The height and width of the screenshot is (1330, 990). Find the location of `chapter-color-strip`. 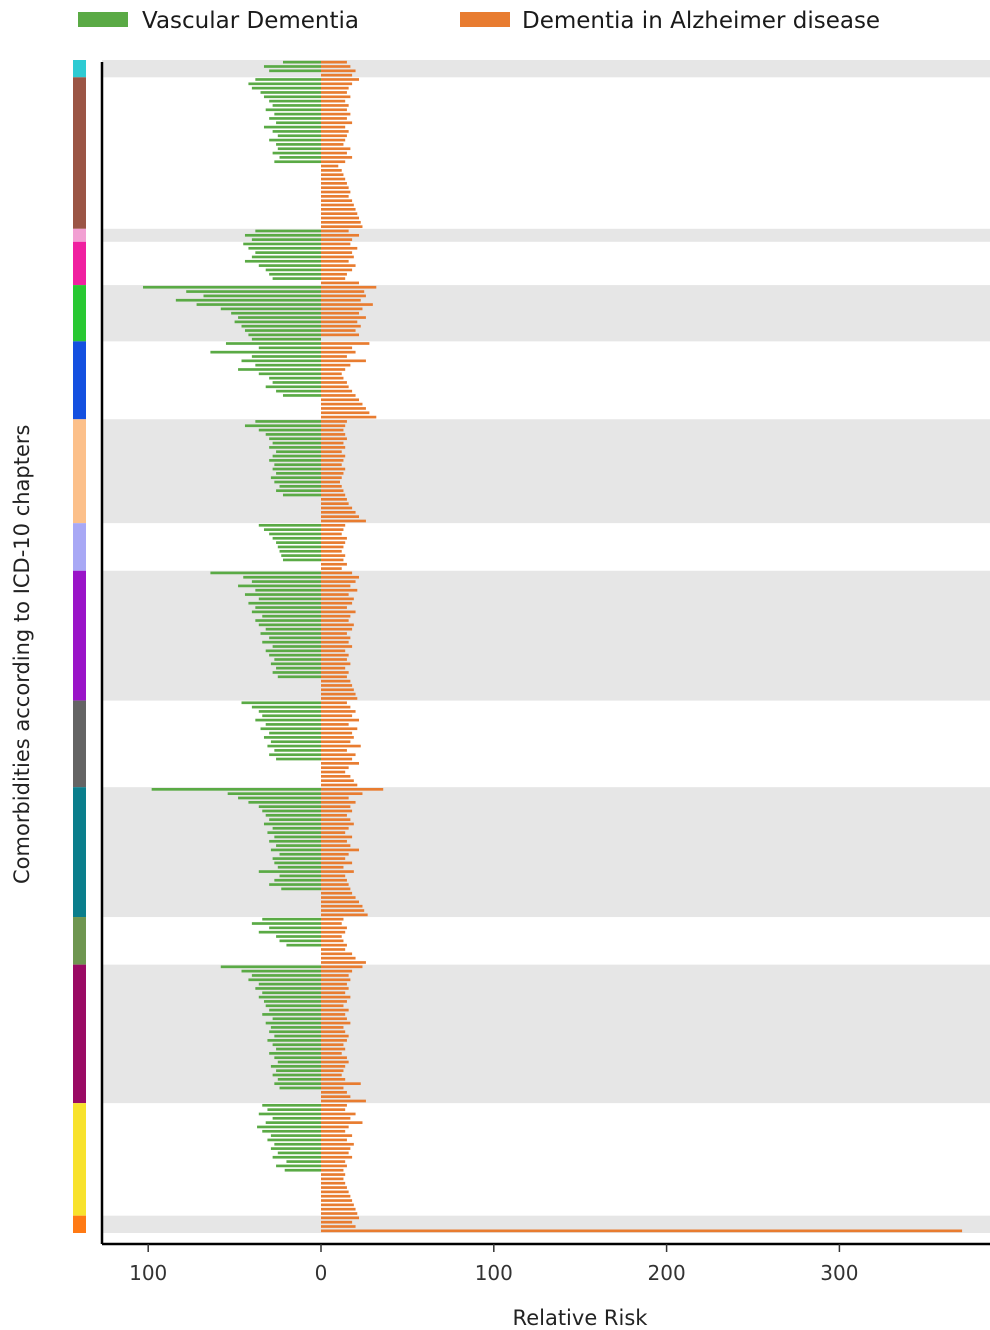

chapter-color-strip is located at coordinates (79, 646).